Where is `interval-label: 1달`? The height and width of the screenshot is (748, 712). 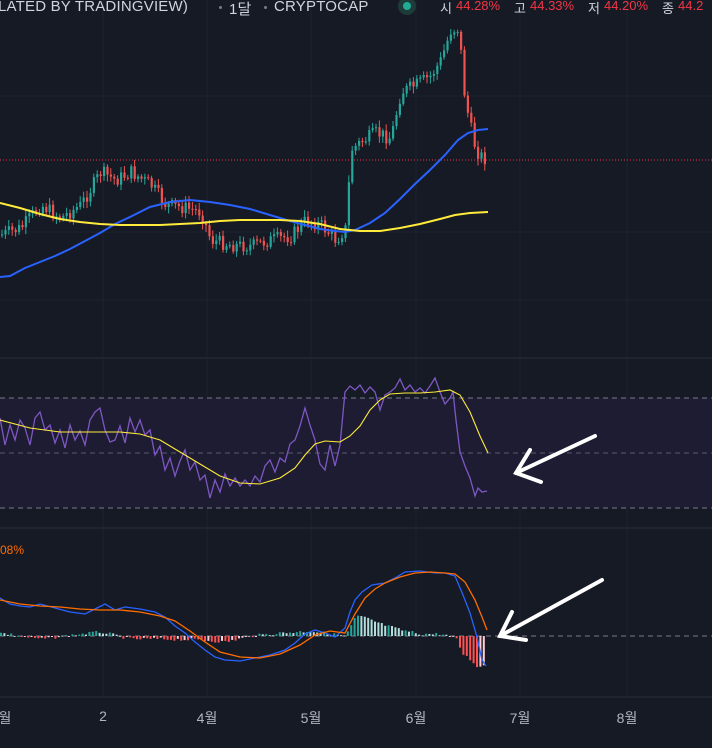 interval-label: 1달 is located at coordinates (240, 9).